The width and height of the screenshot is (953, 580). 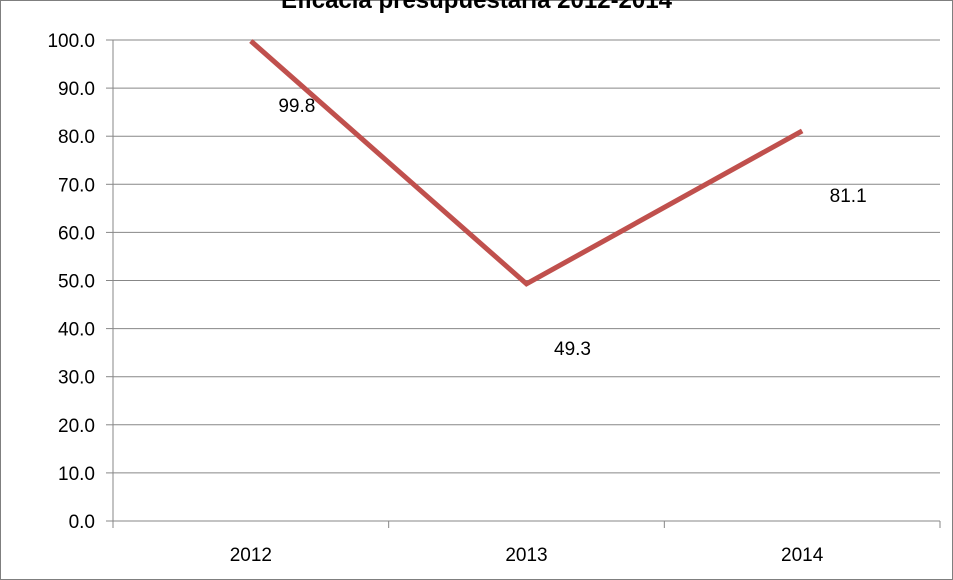 What do you see at coordinates (76, 474) in the screenshot?
I see `y-tick-label: 10.0` at bounding box center [76, 474].